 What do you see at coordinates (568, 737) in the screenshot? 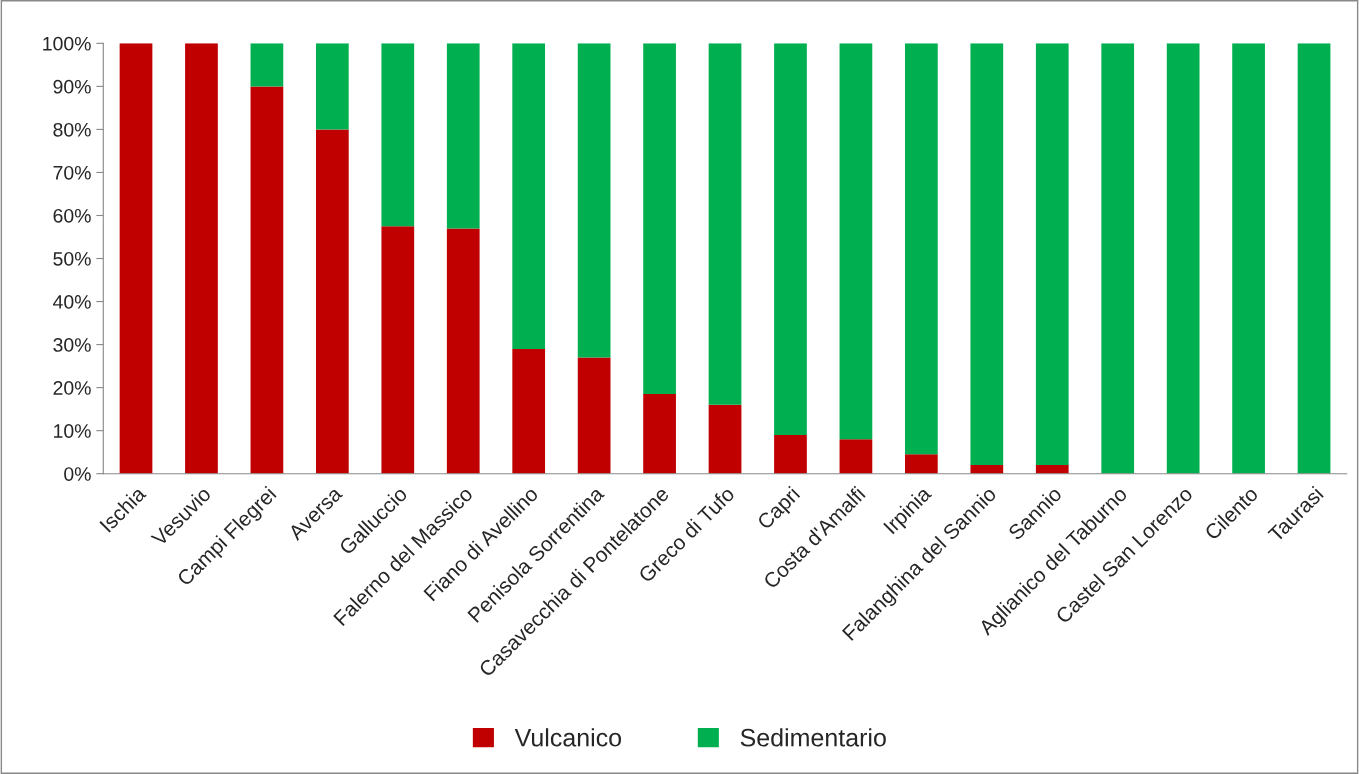
I see `legend-label: Vulcanico` at bounding box center [568, 737].